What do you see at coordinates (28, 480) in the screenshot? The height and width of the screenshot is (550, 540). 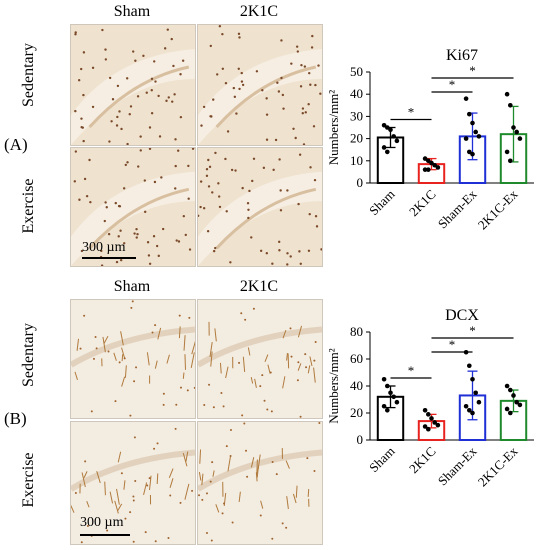 I see `panel-b-row-label-exercise: Exercise` at bounding box center [28, 480].